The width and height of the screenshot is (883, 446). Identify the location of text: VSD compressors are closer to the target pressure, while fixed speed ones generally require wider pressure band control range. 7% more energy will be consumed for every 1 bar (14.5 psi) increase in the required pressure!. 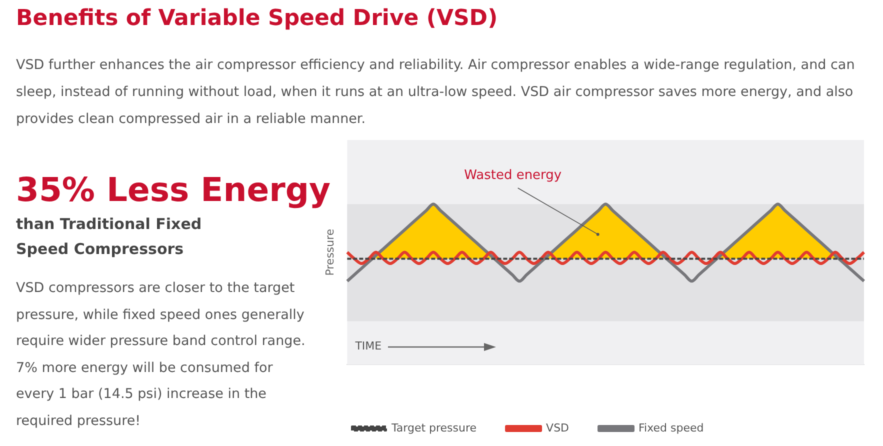
(161, 354).